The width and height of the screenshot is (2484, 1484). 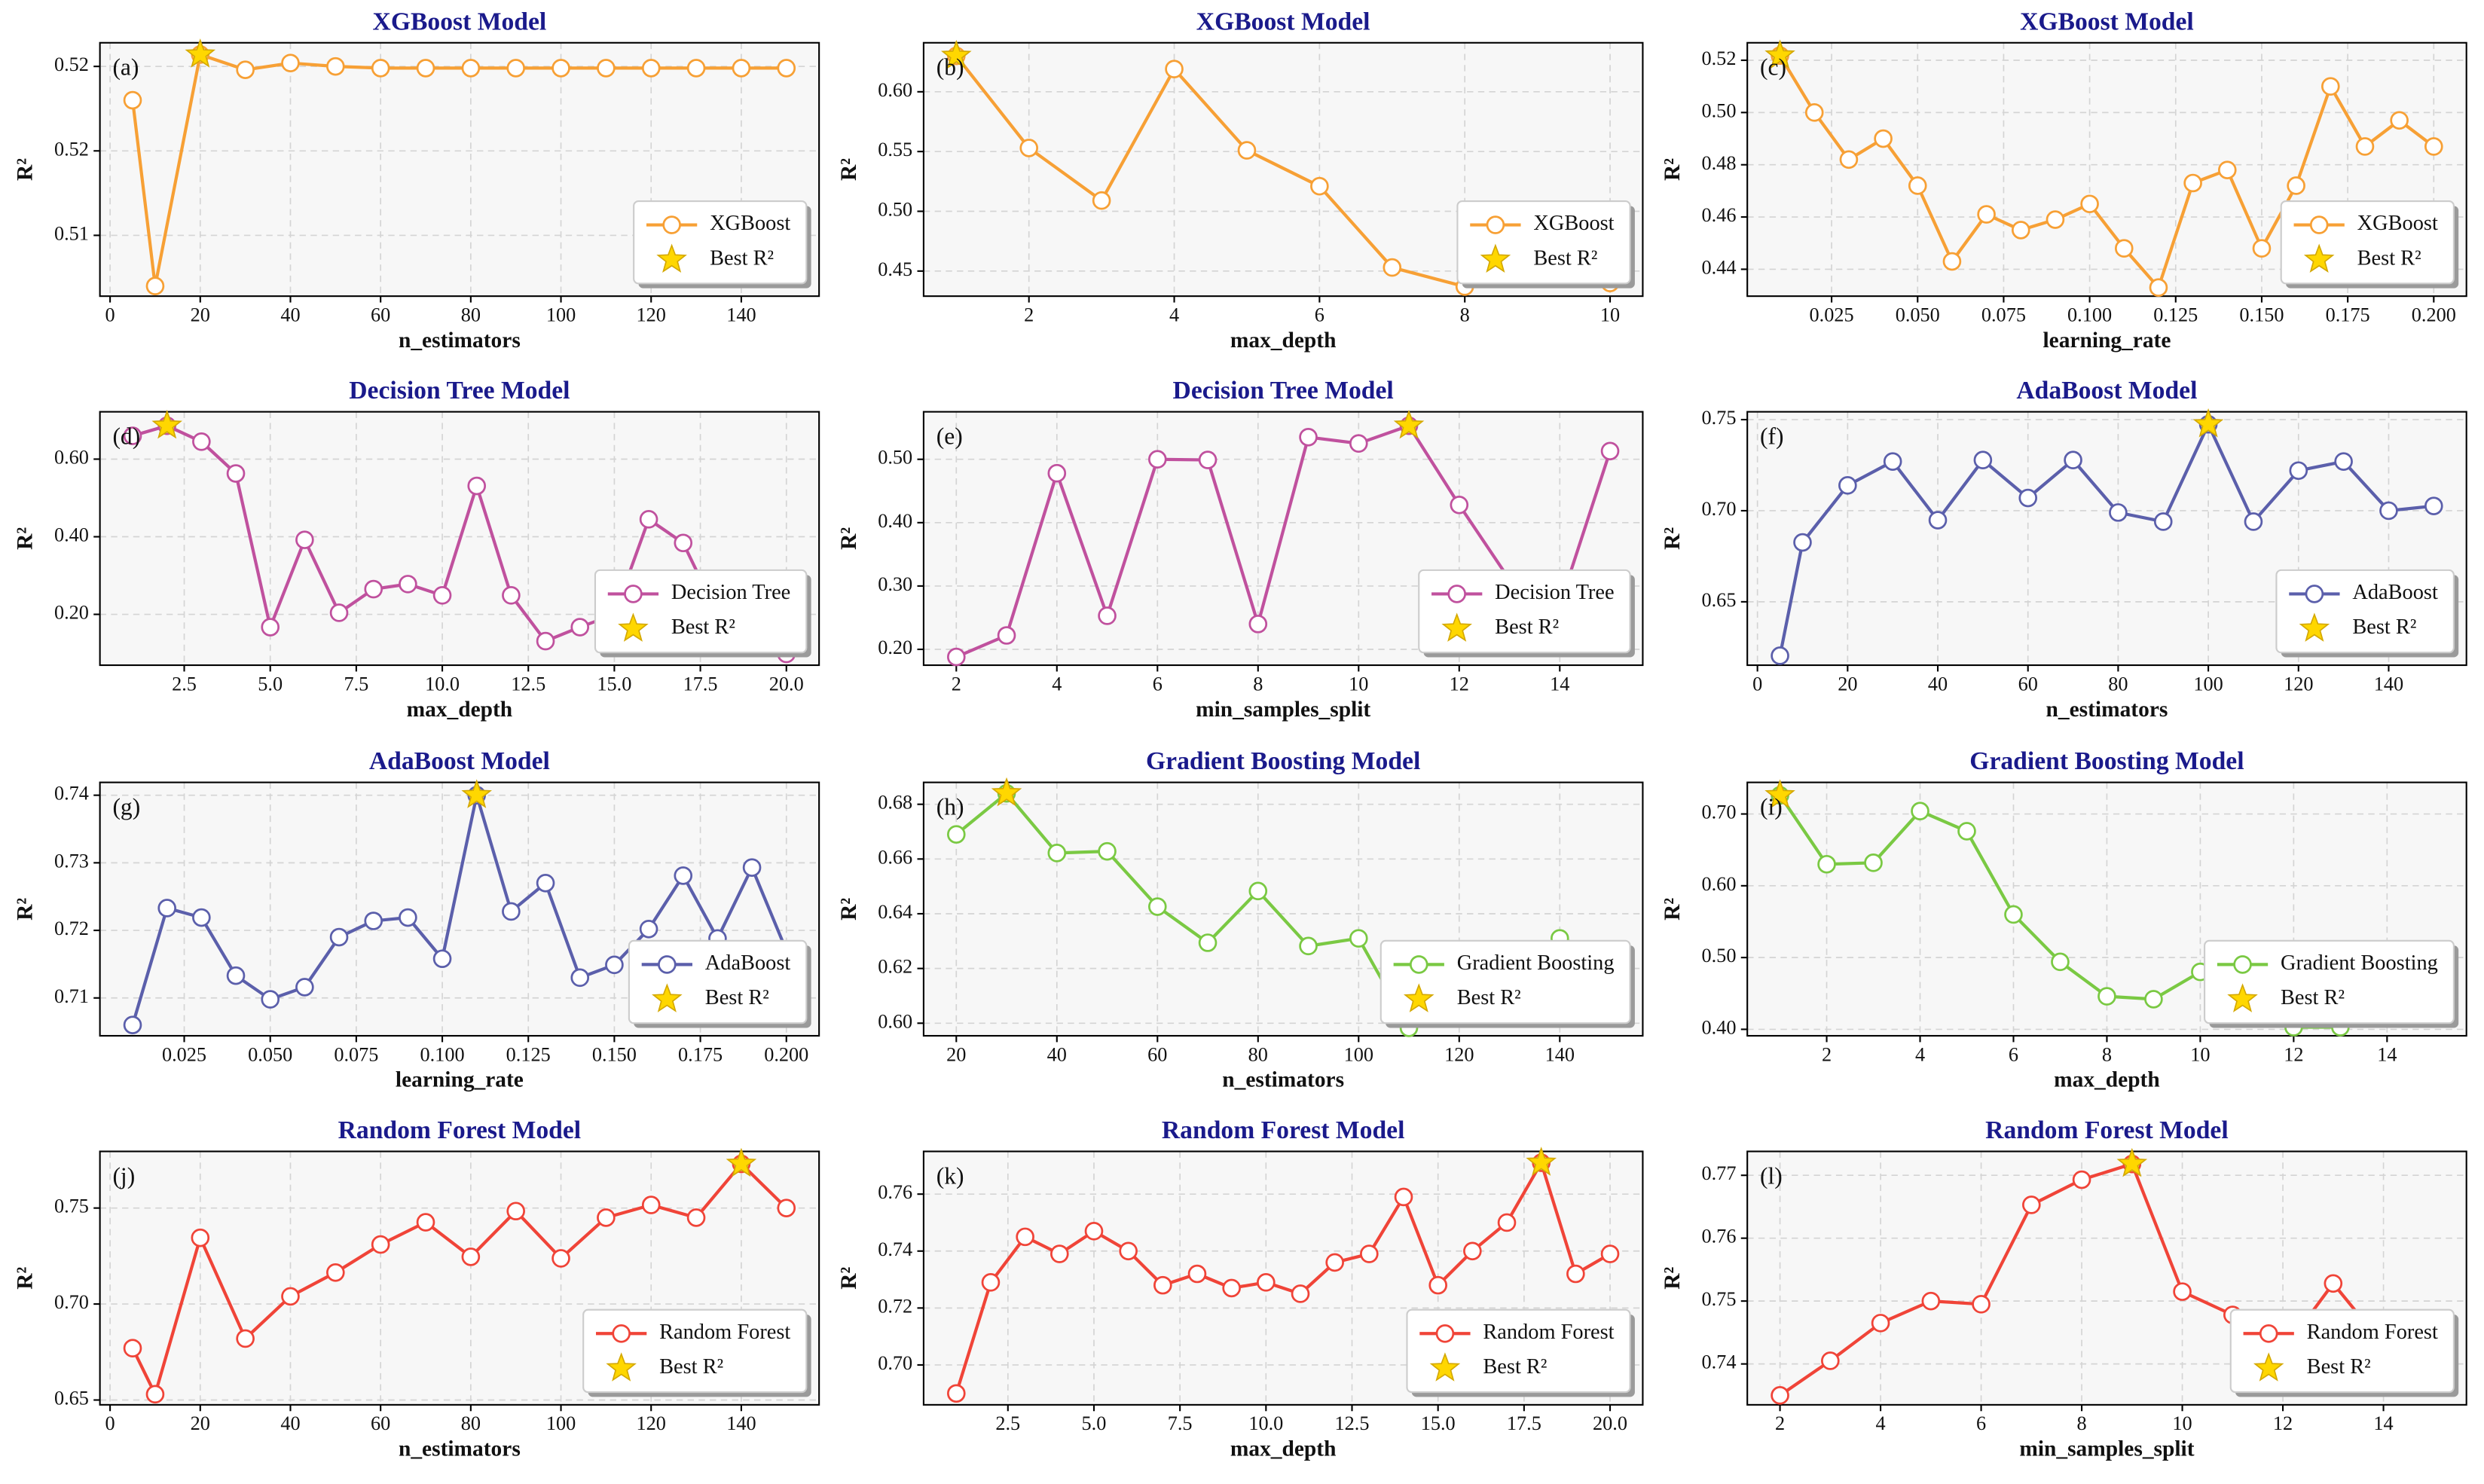 What do you see at coordinates (748, 963) in the screenshot?
I see `legend-label: AdaBoost` at bounding box center [748, 963].